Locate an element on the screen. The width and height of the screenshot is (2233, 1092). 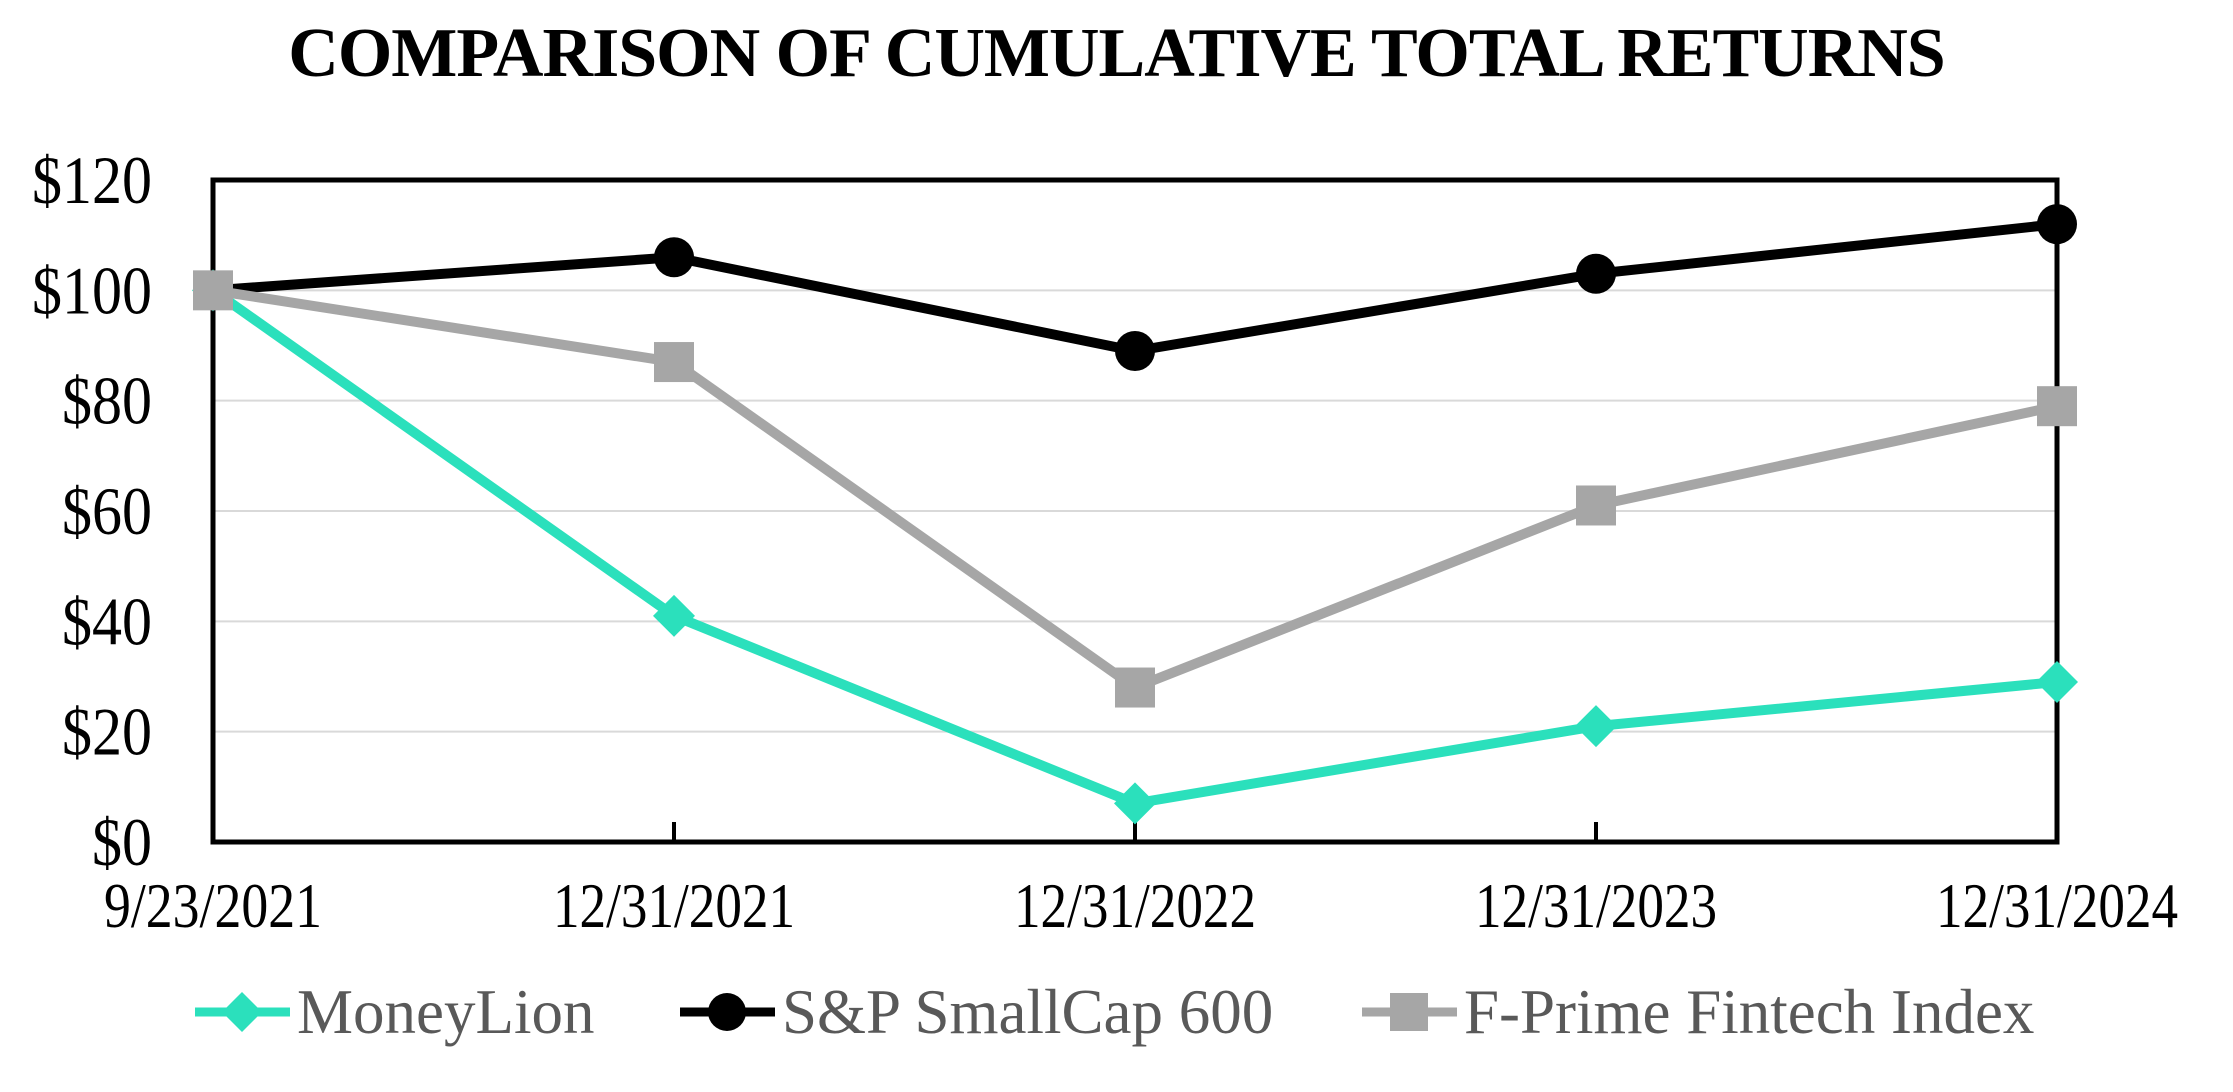
chart-title: COMPARISON OF CUMULATIVE TOTAL RETURNS is located at coordinates (1116, 53).